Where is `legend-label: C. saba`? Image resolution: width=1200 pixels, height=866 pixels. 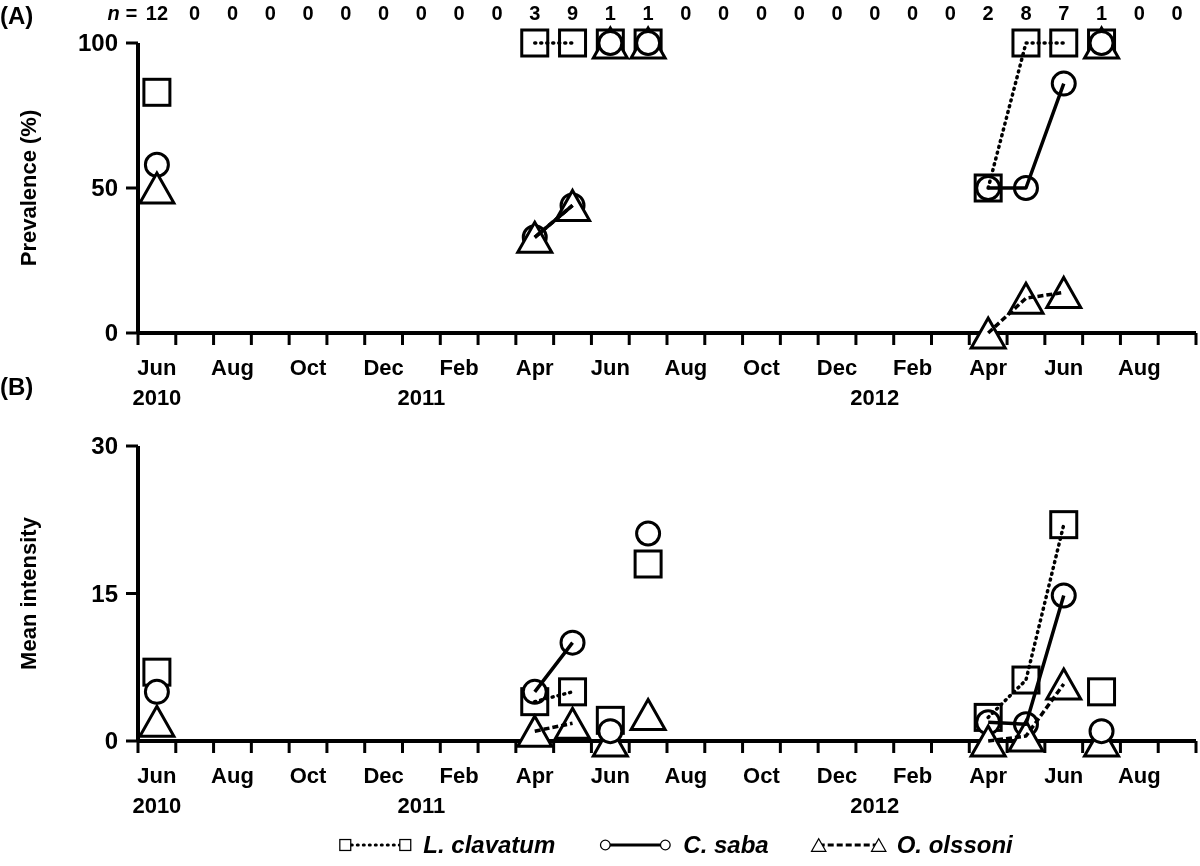
legend-label: C. saba is located at coordinates (726, 845).